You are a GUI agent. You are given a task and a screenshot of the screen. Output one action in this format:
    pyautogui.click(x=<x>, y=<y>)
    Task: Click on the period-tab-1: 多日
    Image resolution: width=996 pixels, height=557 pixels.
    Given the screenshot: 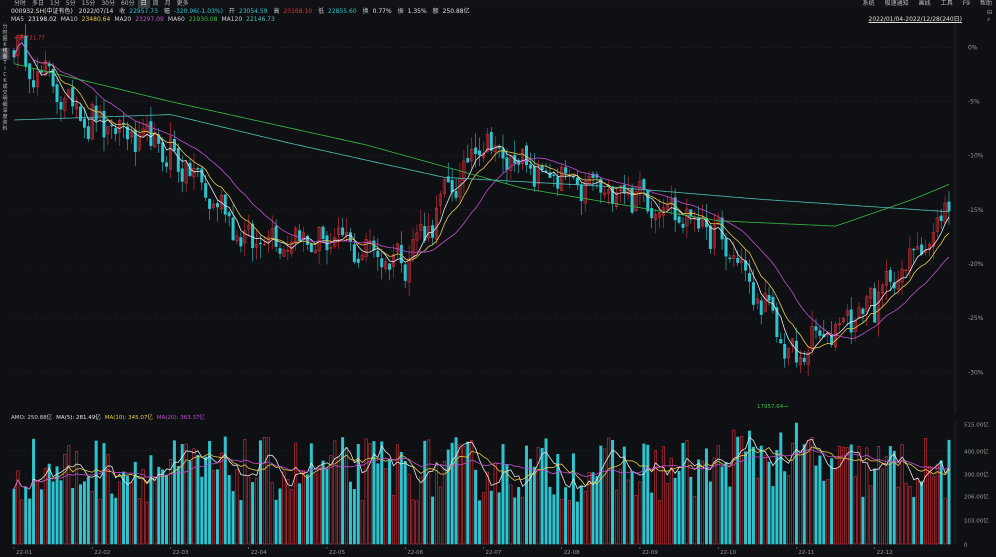 What is the action you would take?
    pyautogui.click(x=38, y=3)
    